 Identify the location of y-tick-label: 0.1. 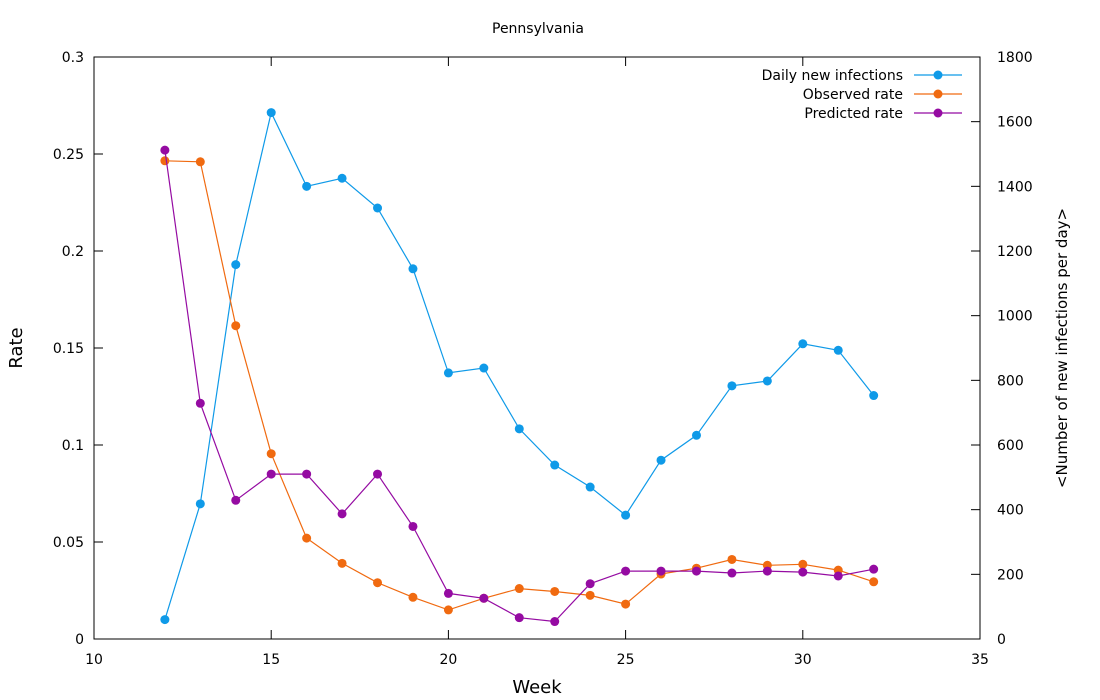
(73, 446).